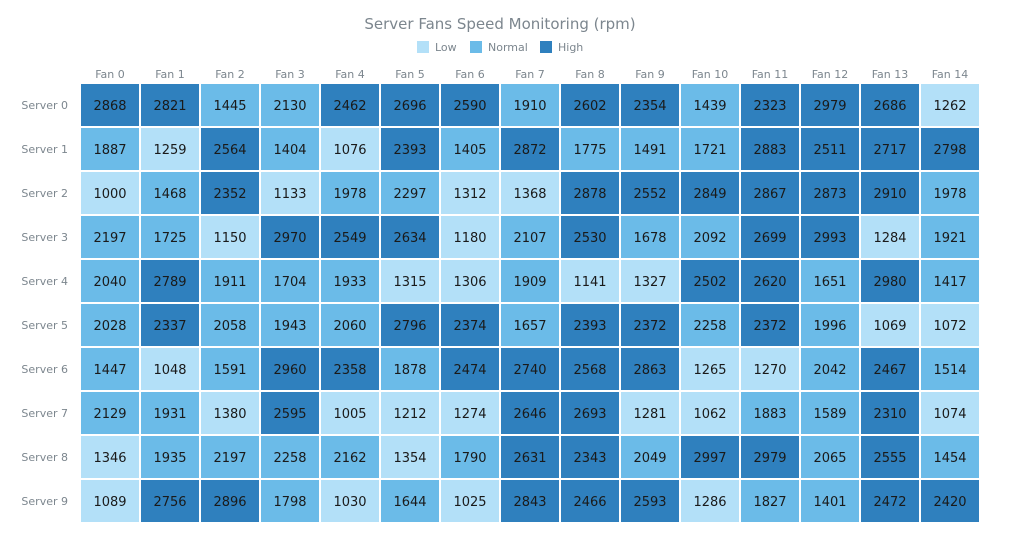 Image resolution: width=1012 pixels, height=550 pixels. I want to click on cell-value-label: 1827, so click(769, 502).